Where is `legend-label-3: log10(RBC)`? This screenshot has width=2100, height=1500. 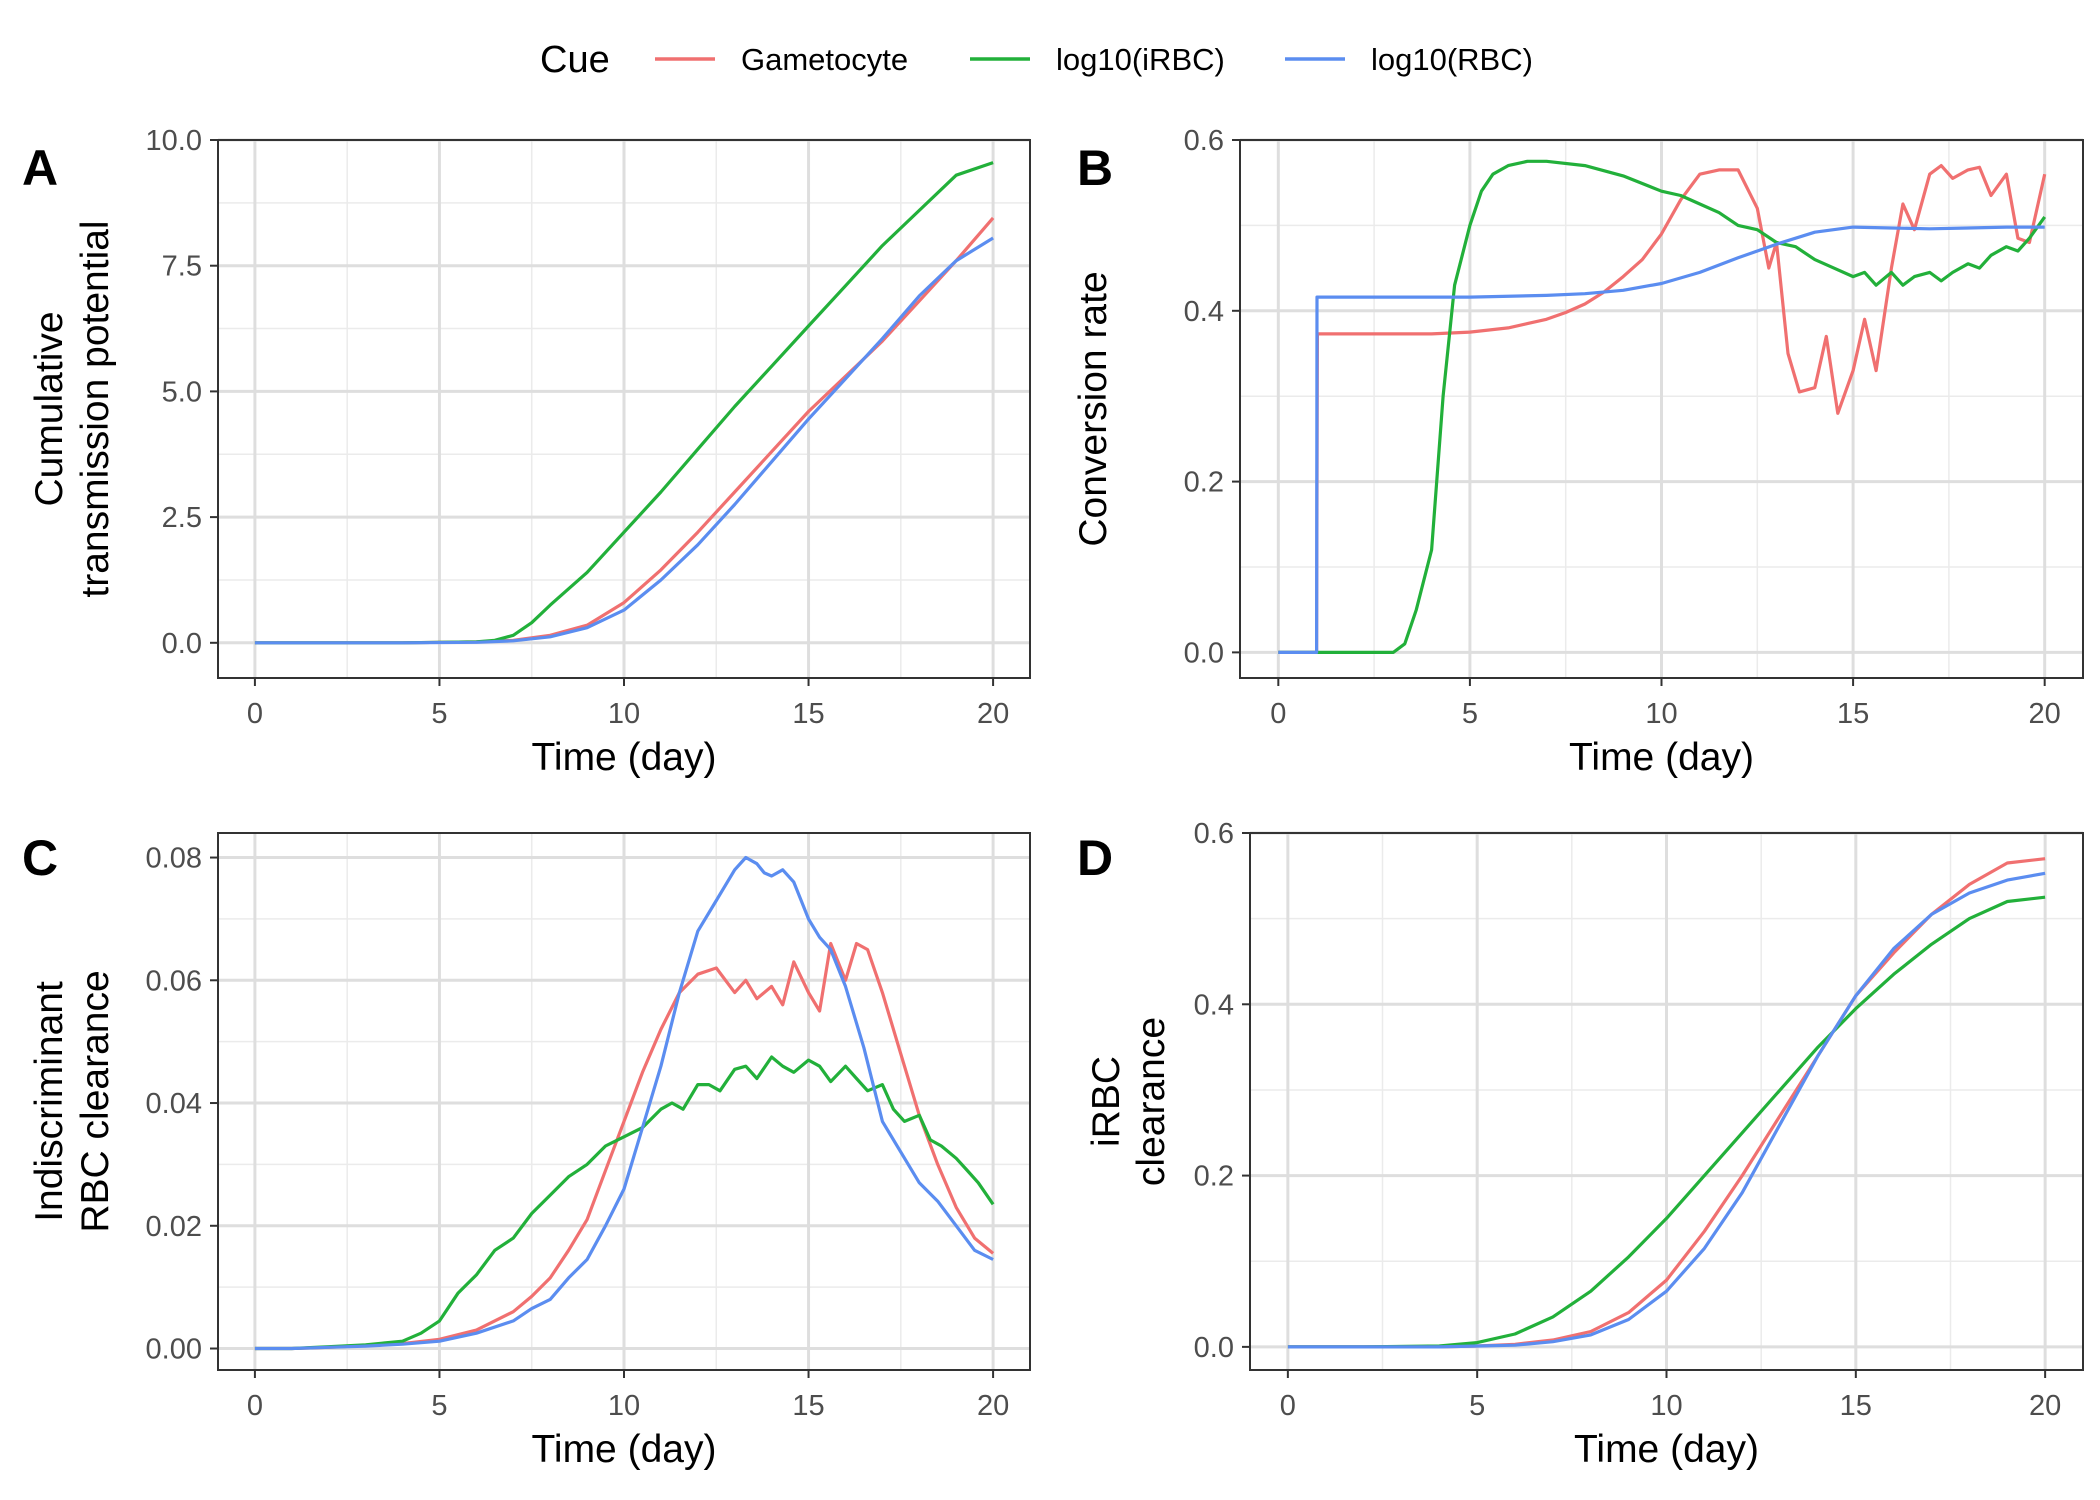 legend-label-3: log10(RBC) is located at coordinates (1452, 59).